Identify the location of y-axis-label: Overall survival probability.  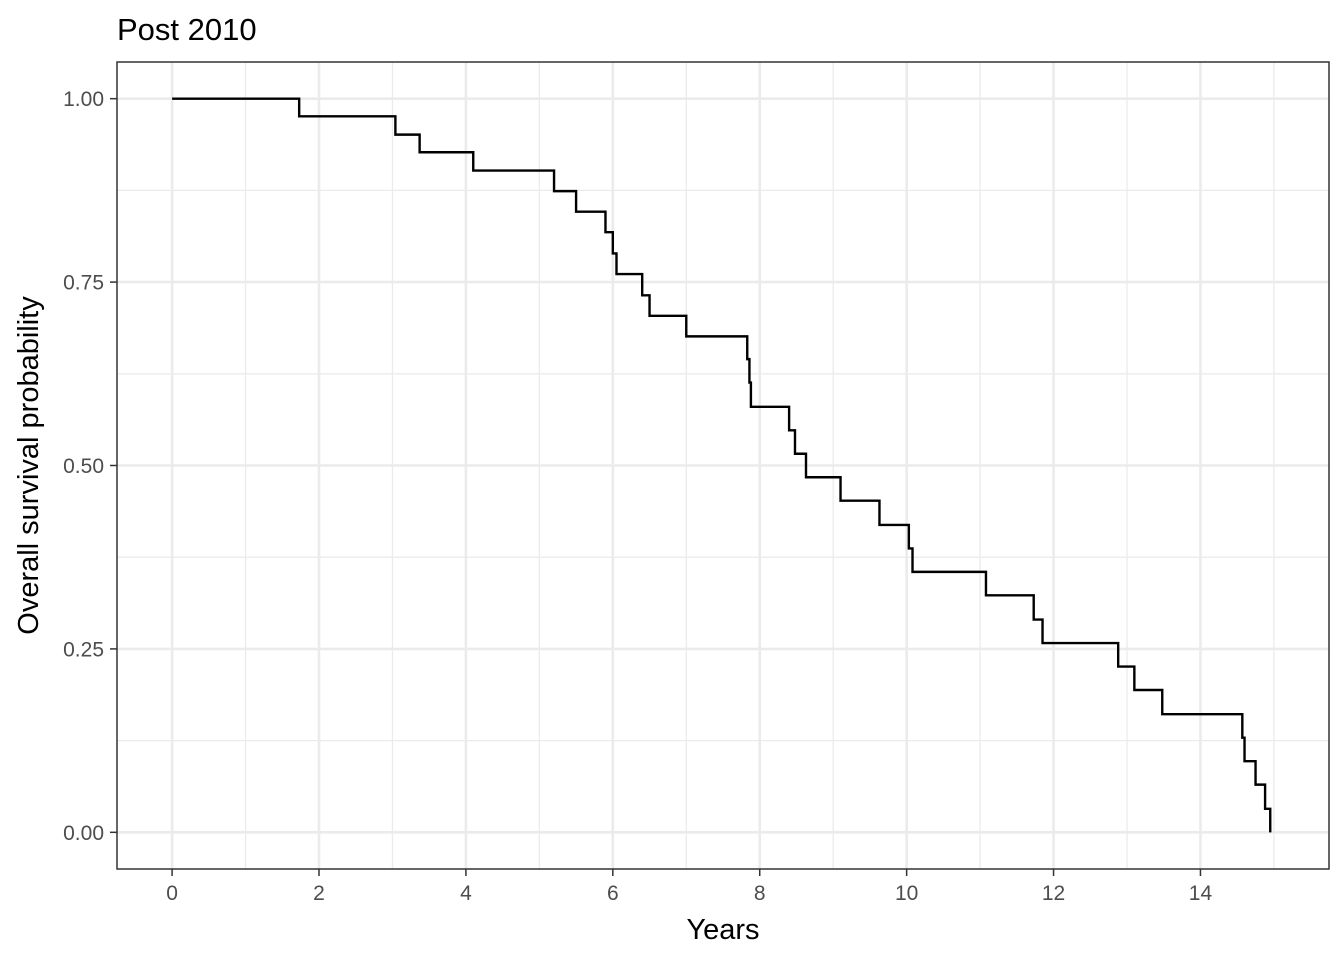
(29, 465).